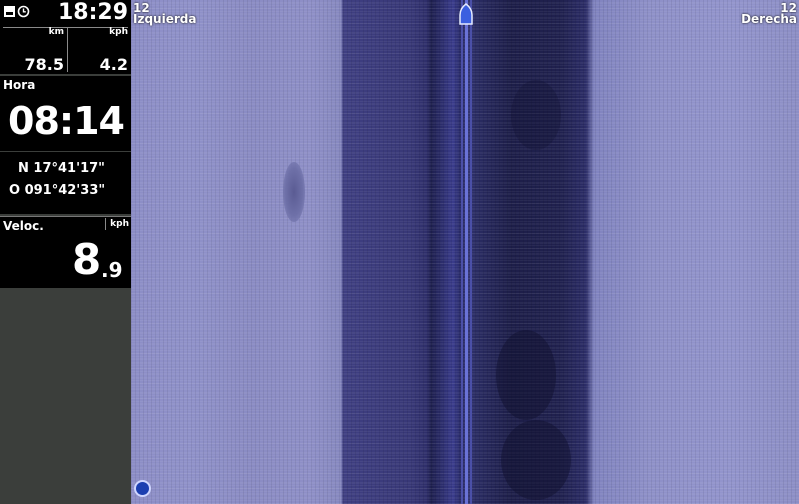 Image resolution: width=799 pixels, height=504 pixels. I want to click on left-side-label: 12 Izquierda, so click(165, 13).